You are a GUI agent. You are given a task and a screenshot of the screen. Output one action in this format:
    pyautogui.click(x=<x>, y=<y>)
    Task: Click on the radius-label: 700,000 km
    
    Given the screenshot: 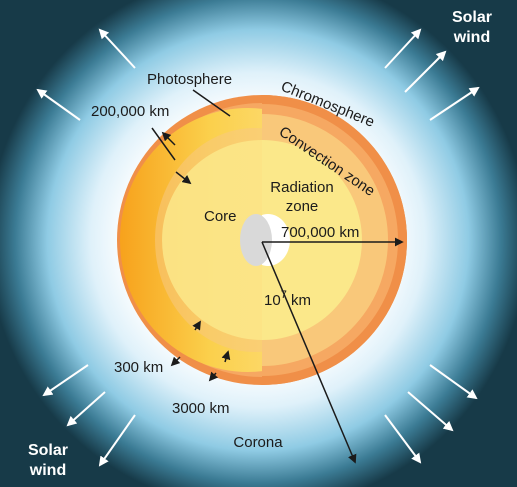 What is the action you would take?
    pyautogui.click(x=320, y=232)
    